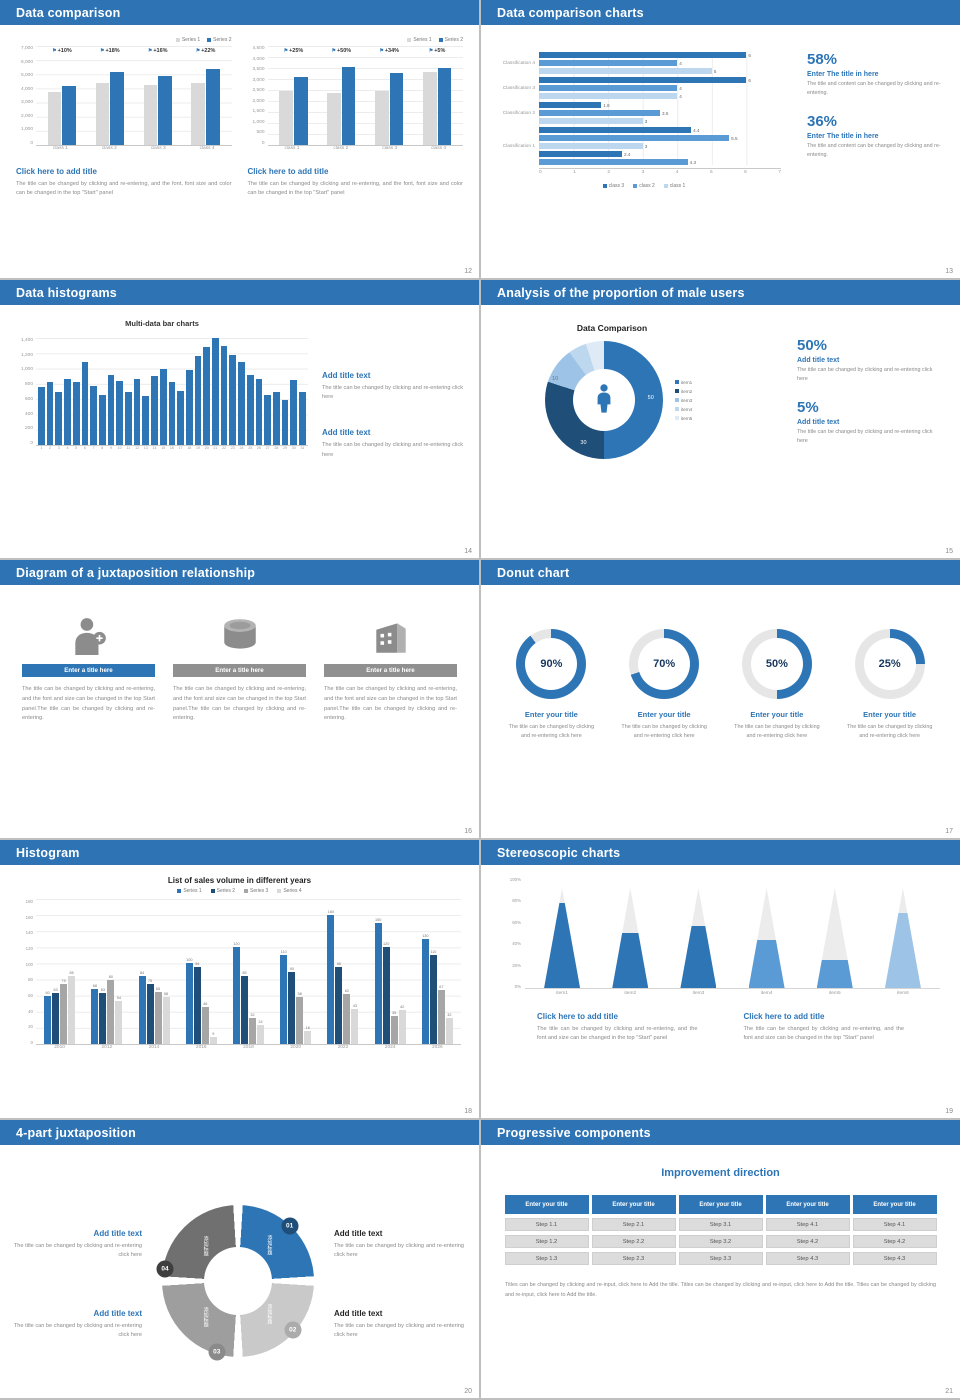  What do you see at coordinates (546, 1241) in the screenshot?
I see `step-item: Step 1.2` at bounding box center [546, 1241].